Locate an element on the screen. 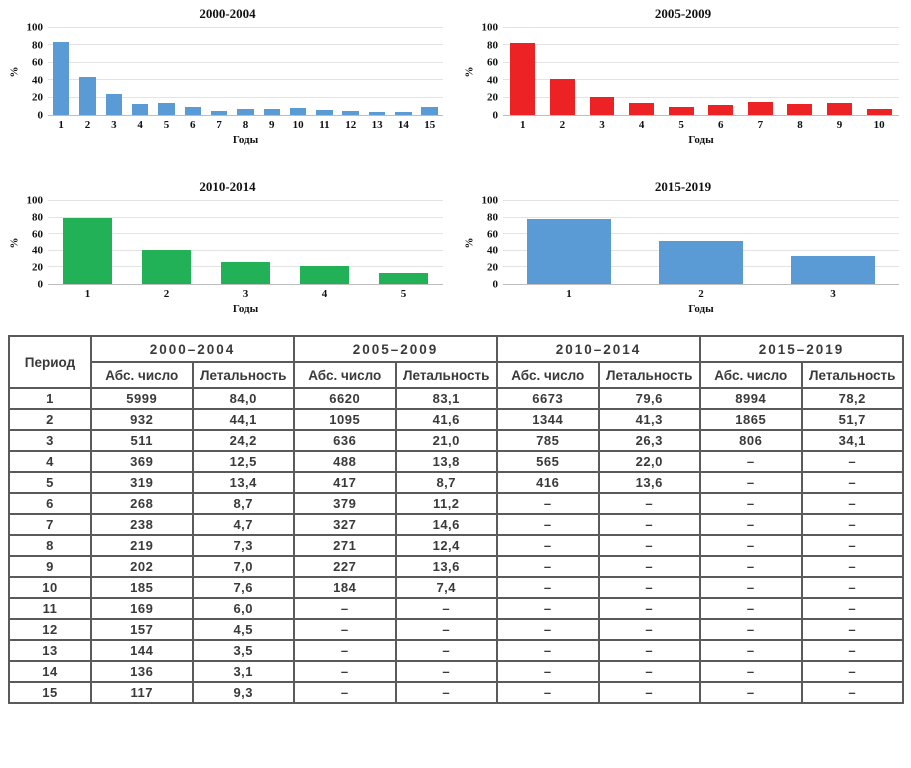 The width and height of the screenshot is (911, 768). sub-header-abs-2: Абс. число is located at coordinates (345, 375).